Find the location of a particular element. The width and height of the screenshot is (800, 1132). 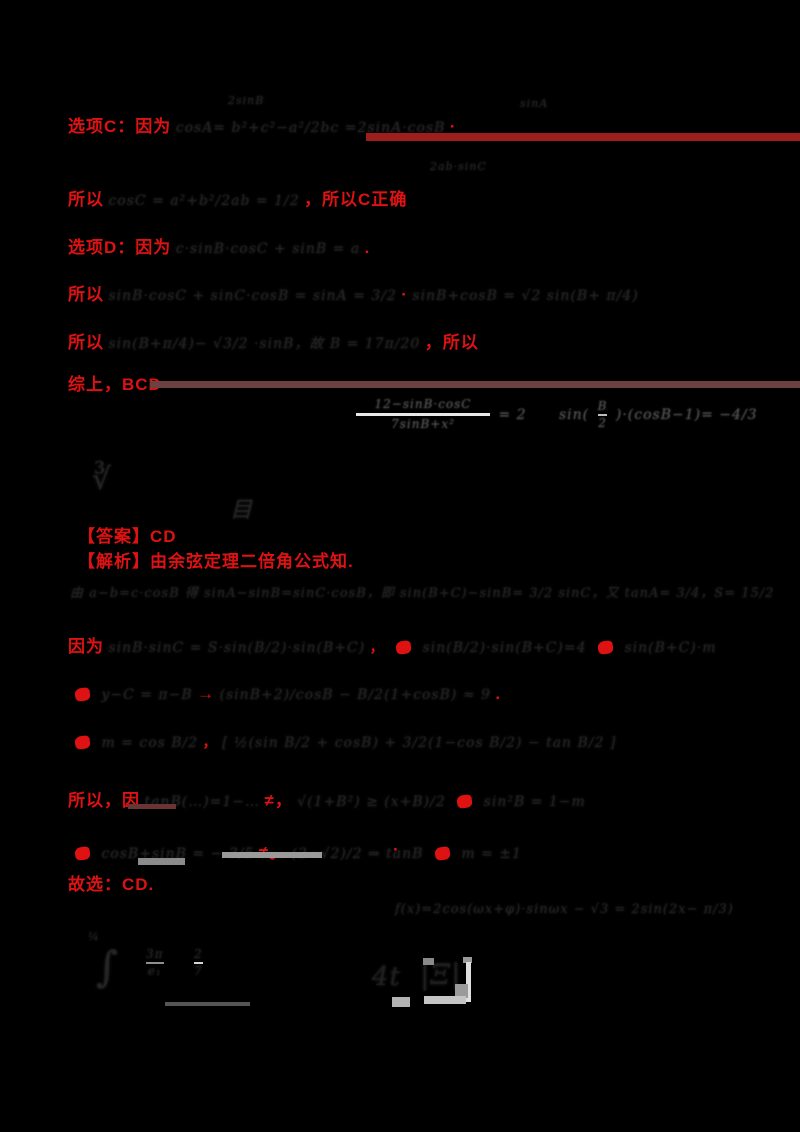

handwriting-math: sin(B+C)·m is located at coordinates (670, 648).